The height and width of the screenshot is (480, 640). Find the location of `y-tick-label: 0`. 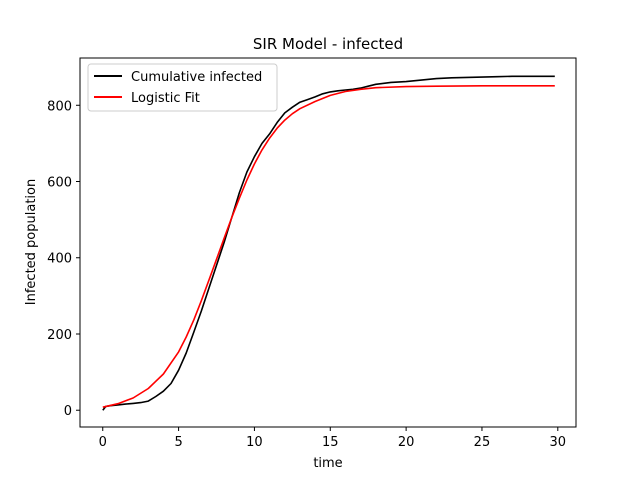

y-tick-label: 0 is located at coordinates (68, 411).